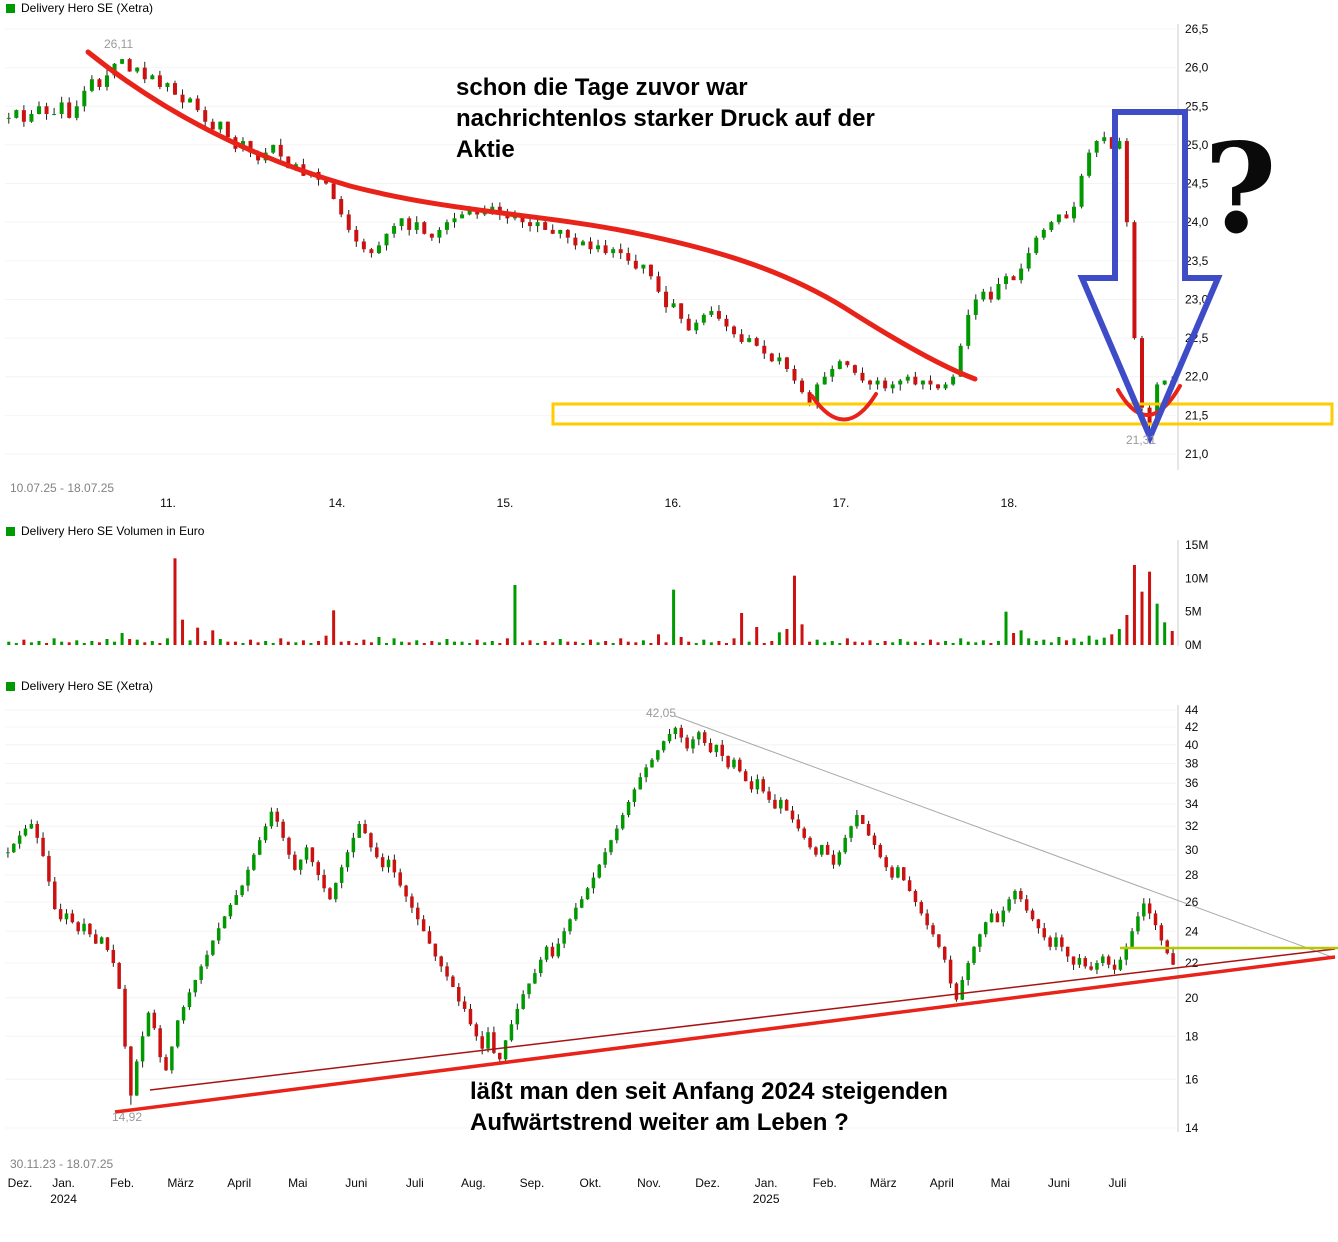  I want to click on v-bounce-mark, so click(1149, 400).